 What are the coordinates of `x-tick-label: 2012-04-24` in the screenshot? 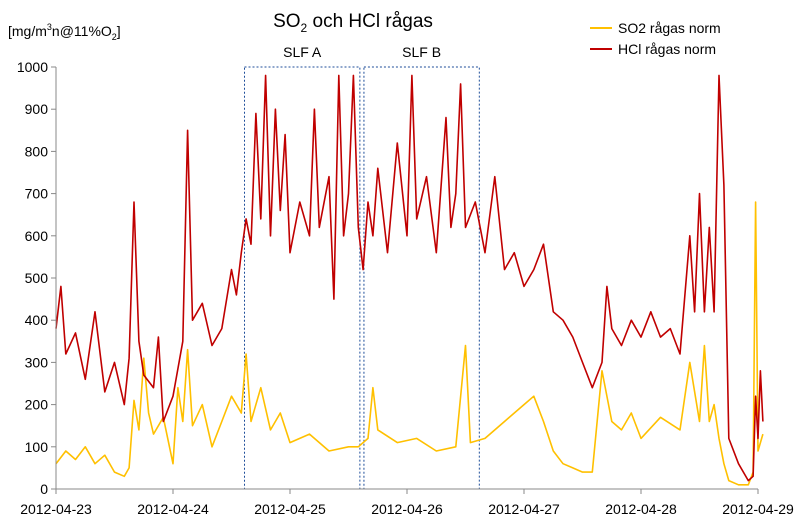 It's located at (173, 509).